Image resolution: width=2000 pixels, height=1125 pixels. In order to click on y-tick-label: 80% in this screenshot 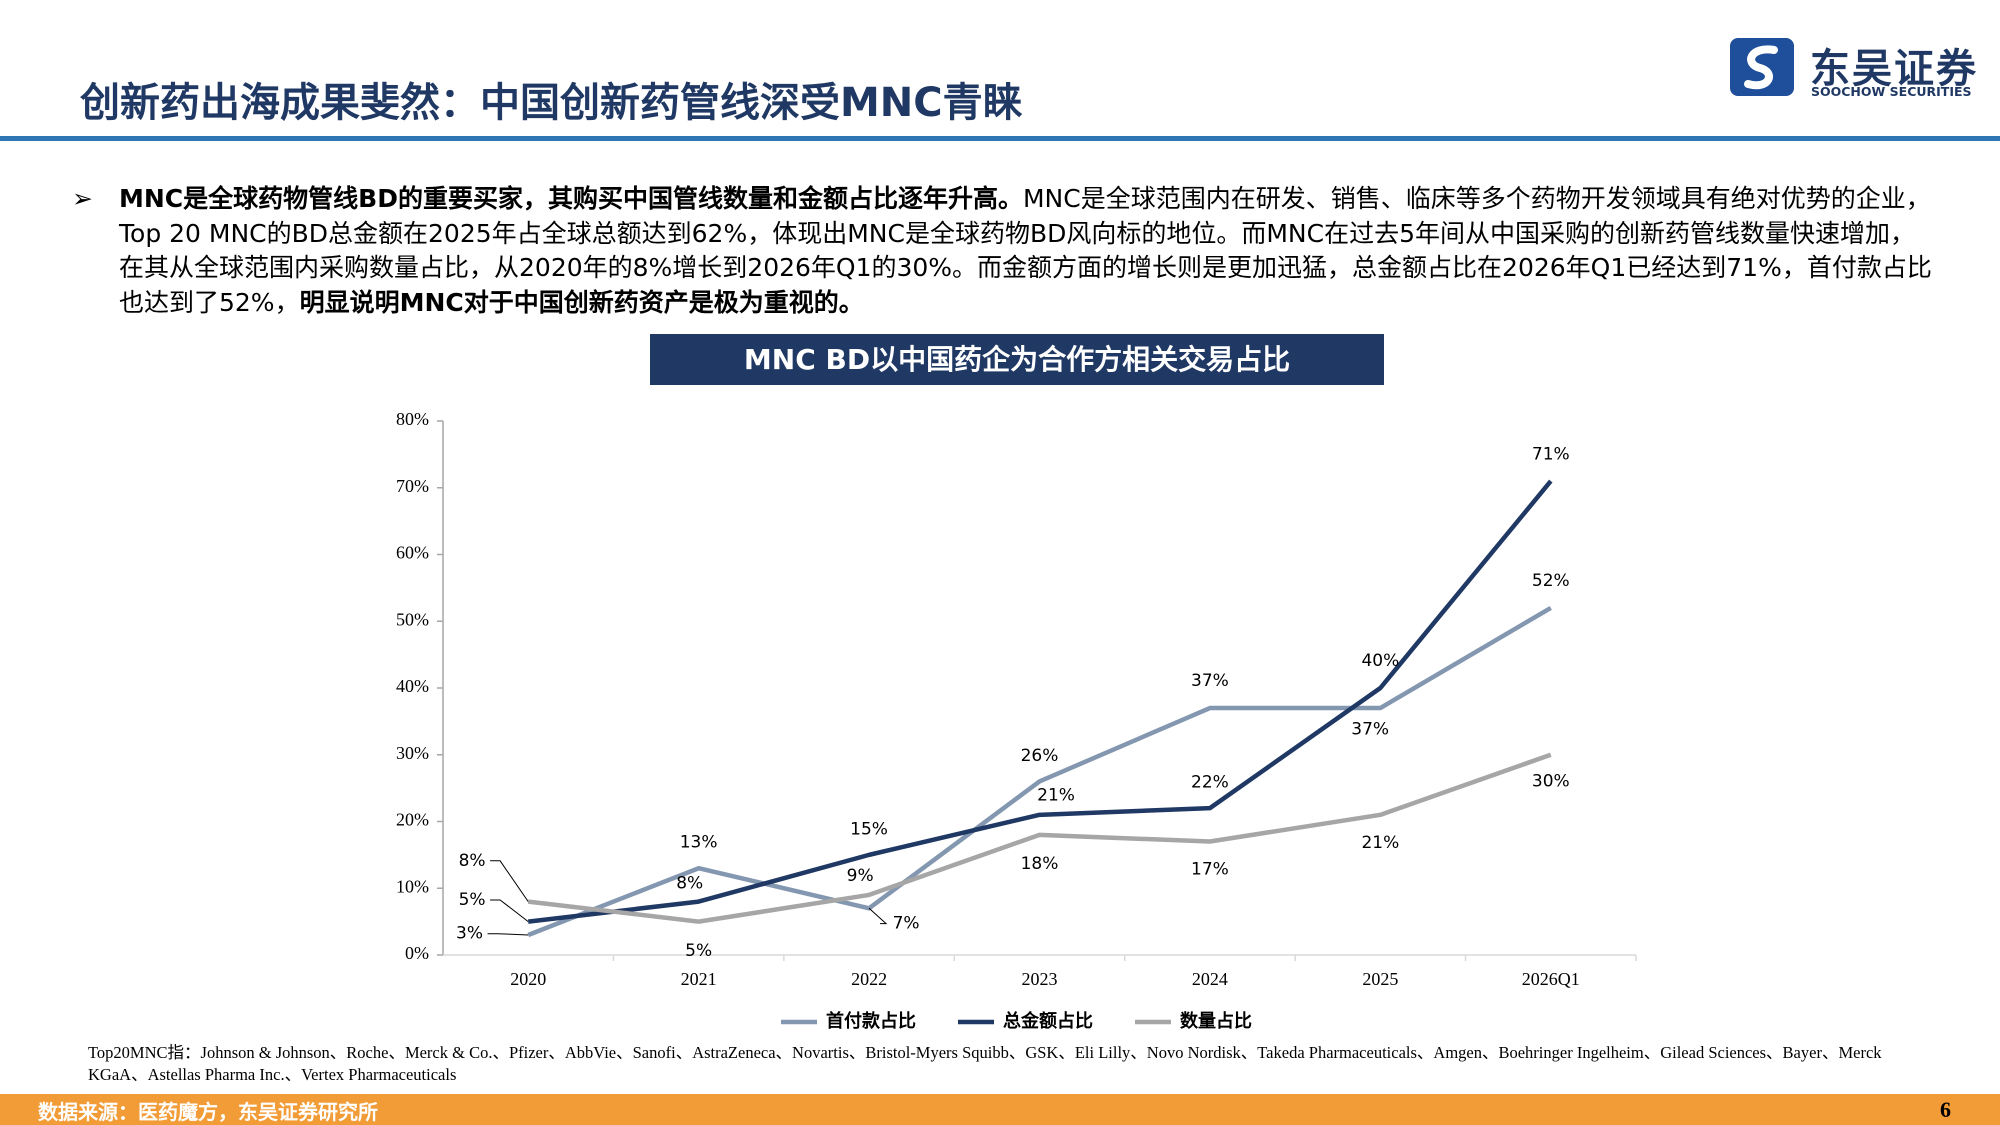, I will do `click(412, 419)`.